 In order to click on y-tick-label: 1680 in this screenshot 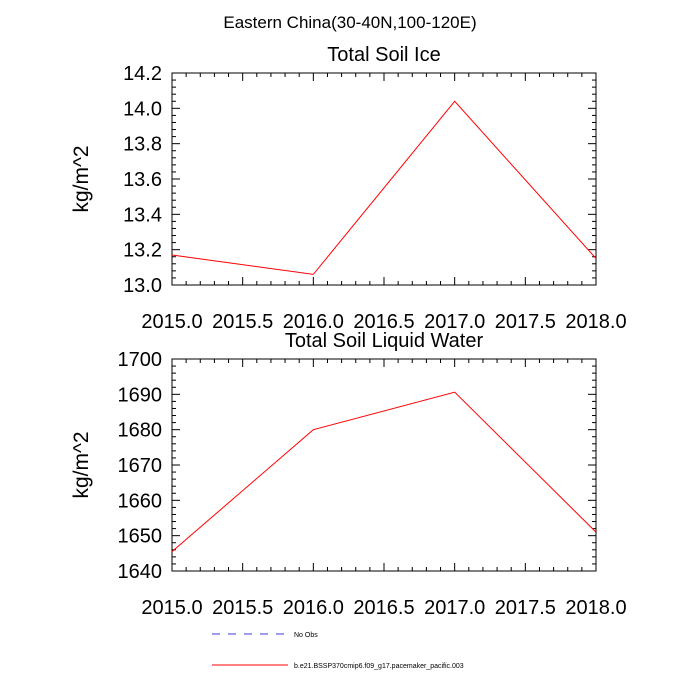, I will do `click(140, 431)`.